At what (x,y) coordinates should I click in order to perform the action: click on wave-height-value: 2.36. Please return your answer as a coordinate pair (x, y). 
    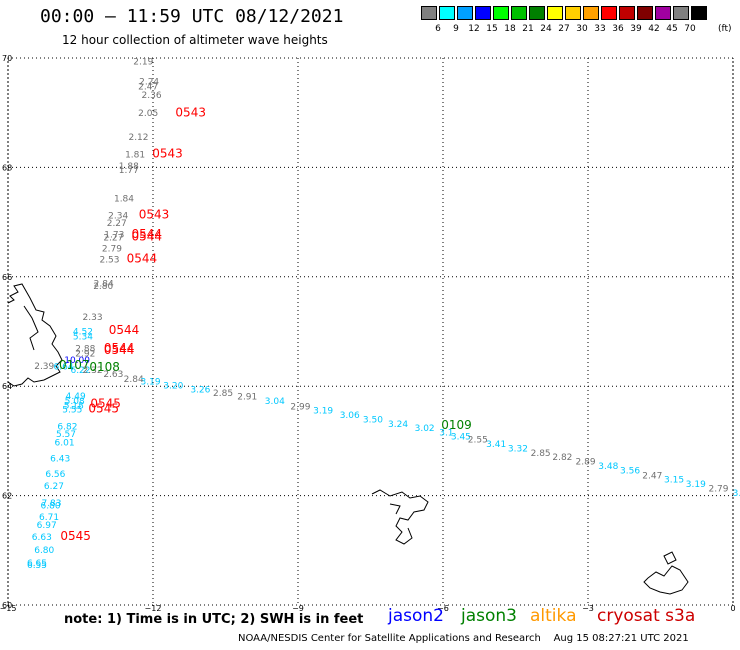
    Looking at the image, I should click on (152, 96).